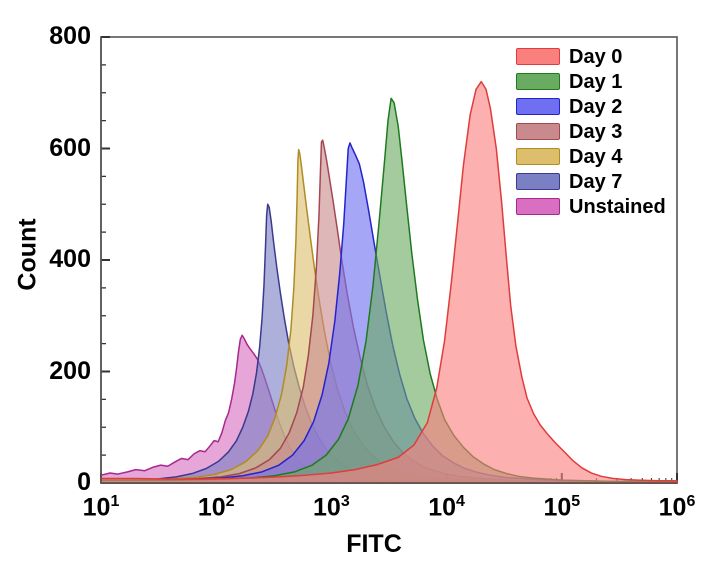 Image resolution: width=728 pixels, height=581 pixels. Describe the element at coordinates (70, 370) in the screenshot. I see `y-tick-200: 200` at that location.